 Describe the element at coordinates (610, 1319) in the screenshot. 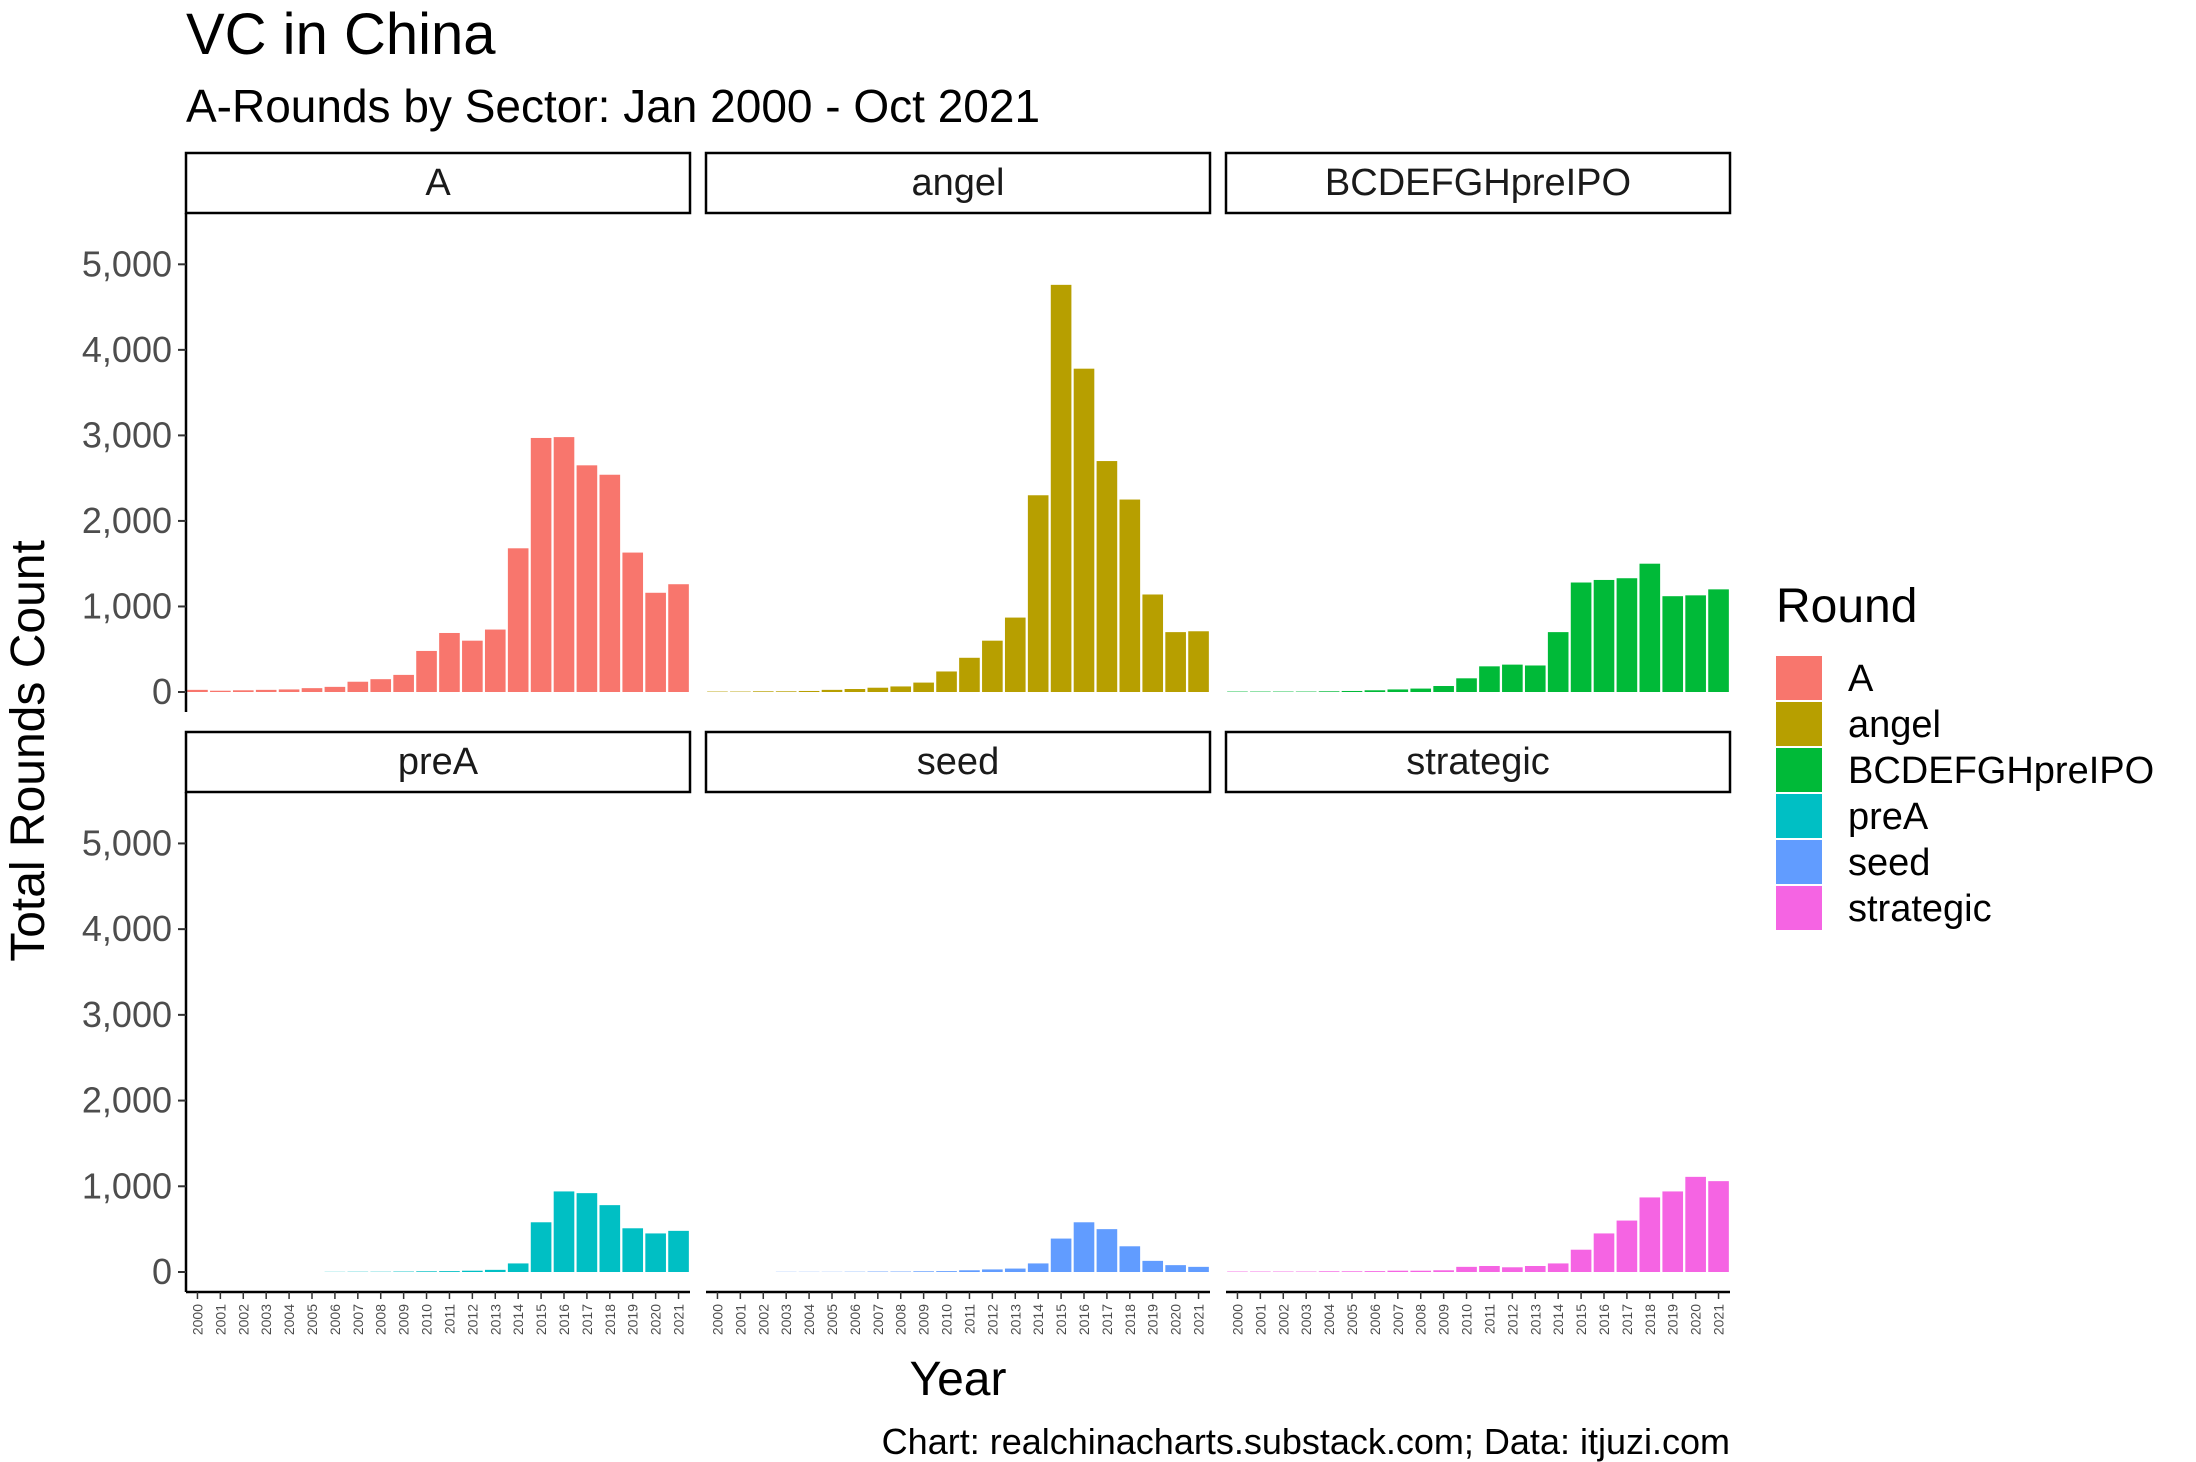

I see `x-tick-label: 2018` at that location.